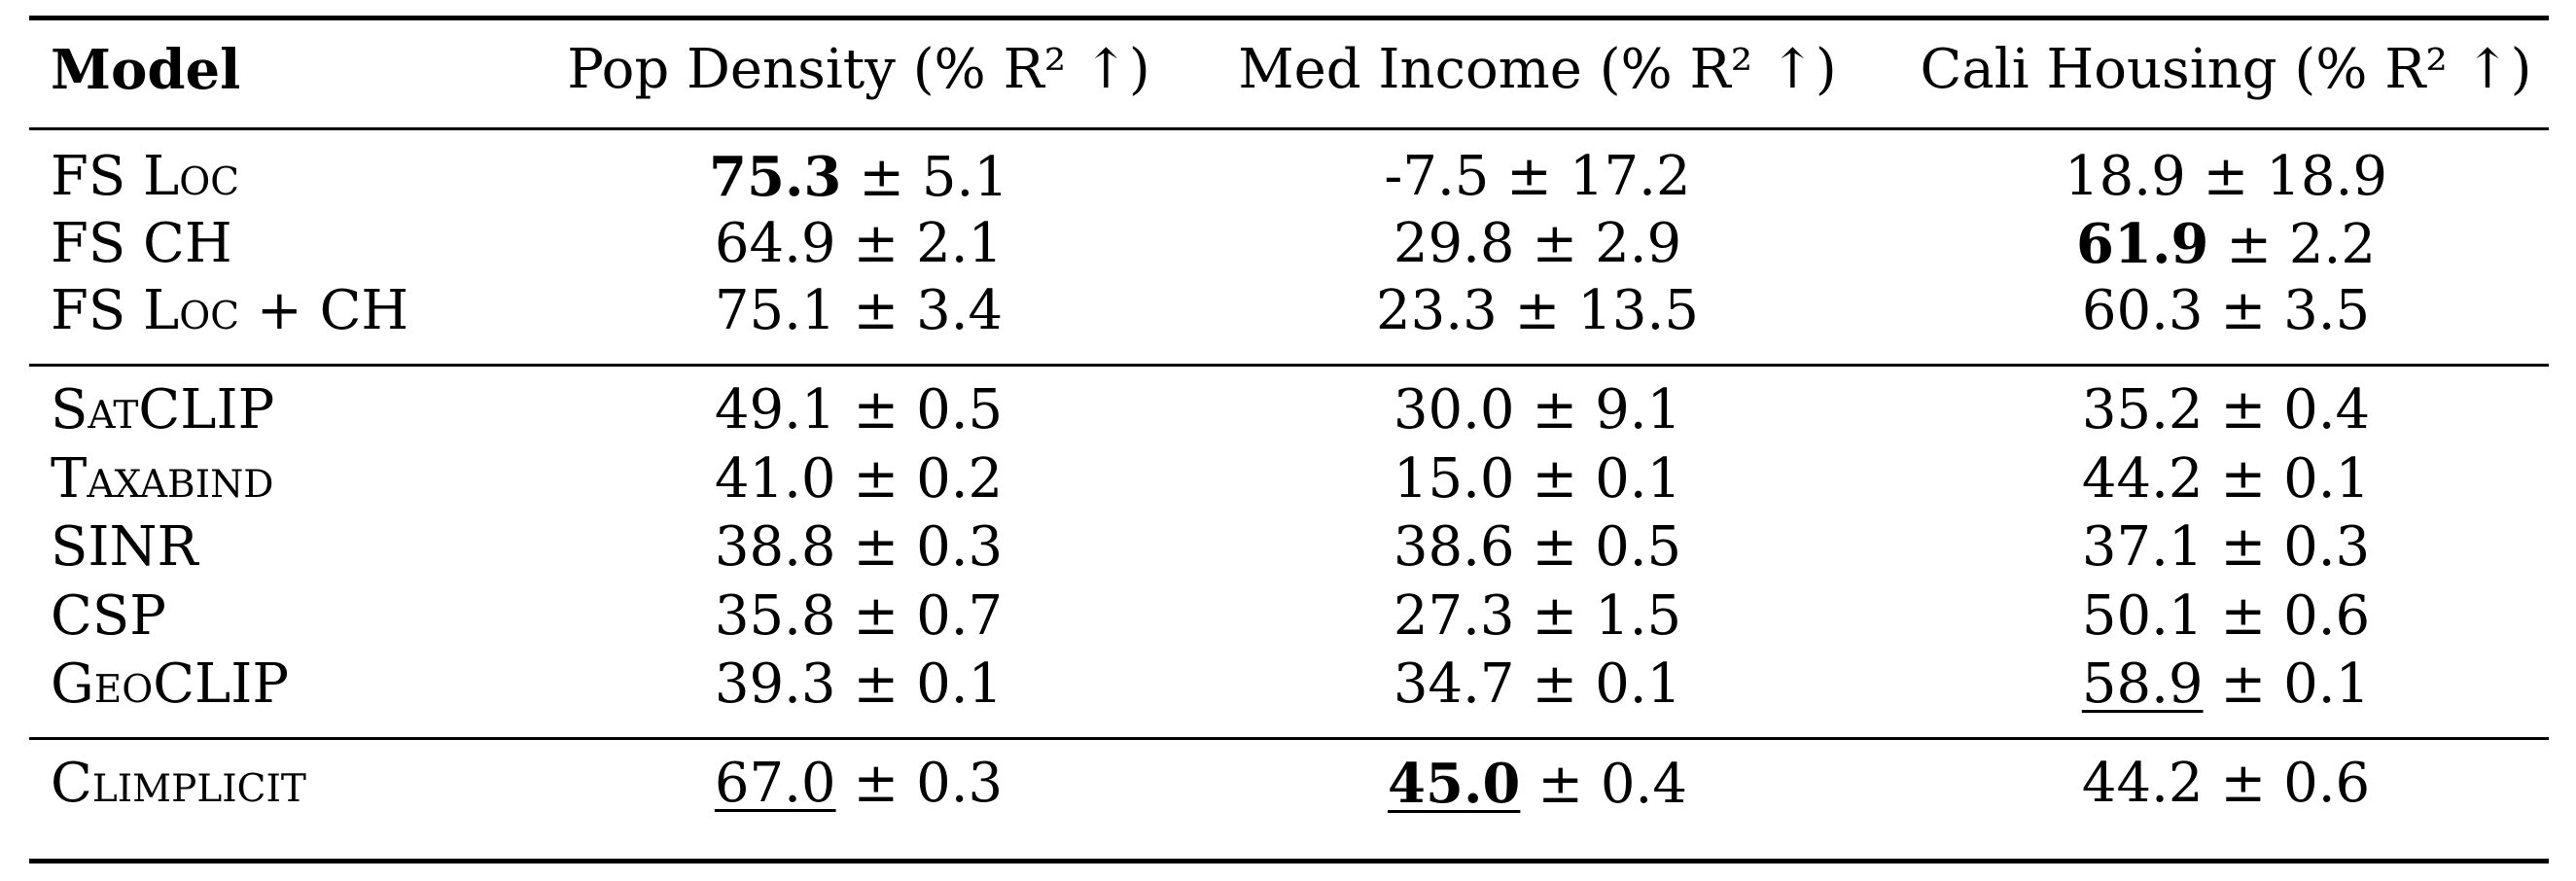 Image resolution: width=2576 pixels, height=881 pixels. I want to click on cell-med-income: 23.3 ± 13.5, so click(1538, 311).